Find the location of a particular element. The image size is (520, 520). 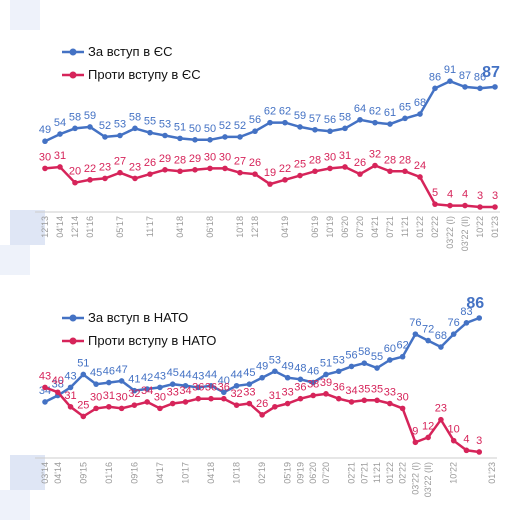

data-label: 61 is located at coordinates (390, 113).